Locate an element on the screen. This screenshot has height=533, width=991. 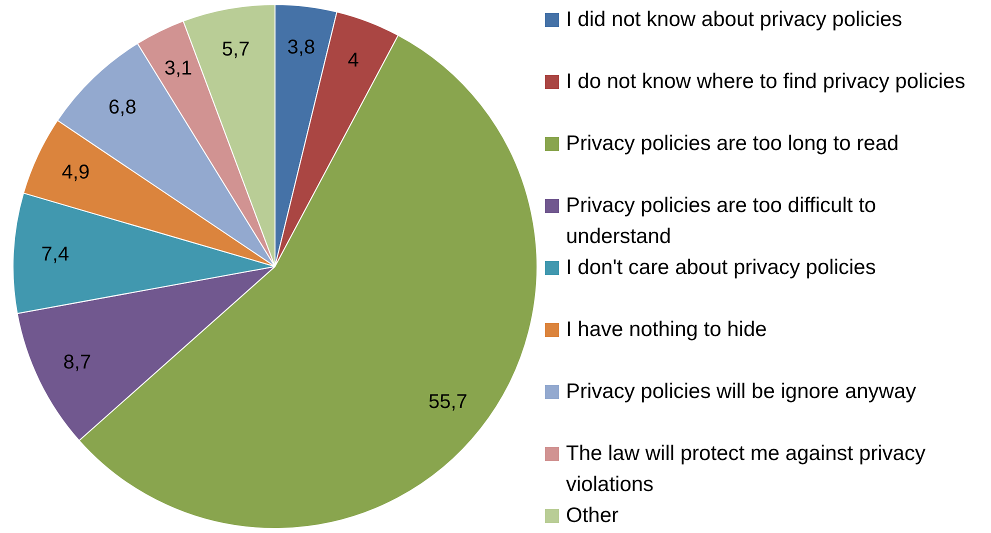
data-label: 8,7 is located at coordinates (77, 362).